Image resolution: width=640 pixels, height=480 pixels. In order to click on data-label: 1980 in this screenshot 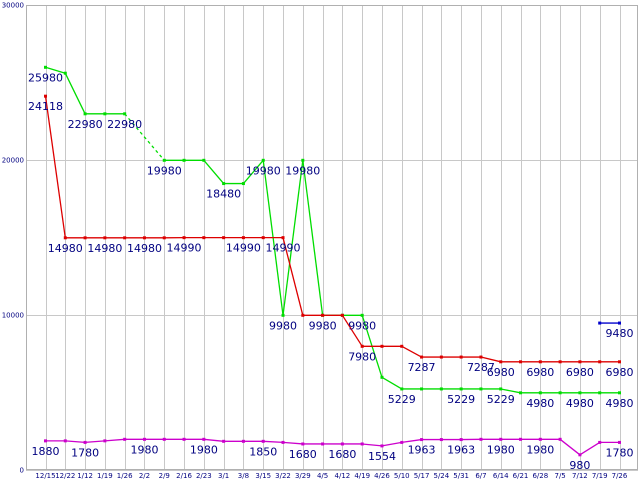, I will do `click(501, 449)`.